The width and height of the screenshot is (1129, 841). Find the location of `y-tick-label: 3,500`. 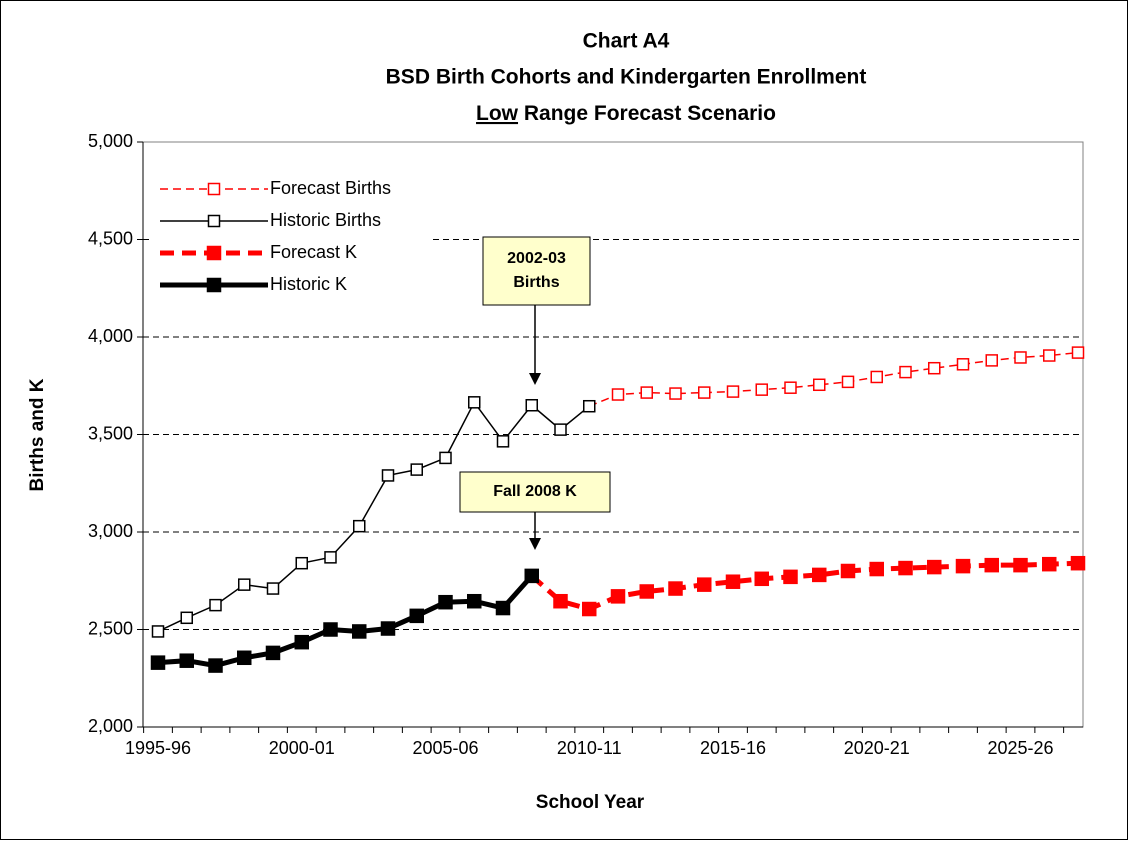

y-tick-label: 3,500 is located at coordinates (110, 433).